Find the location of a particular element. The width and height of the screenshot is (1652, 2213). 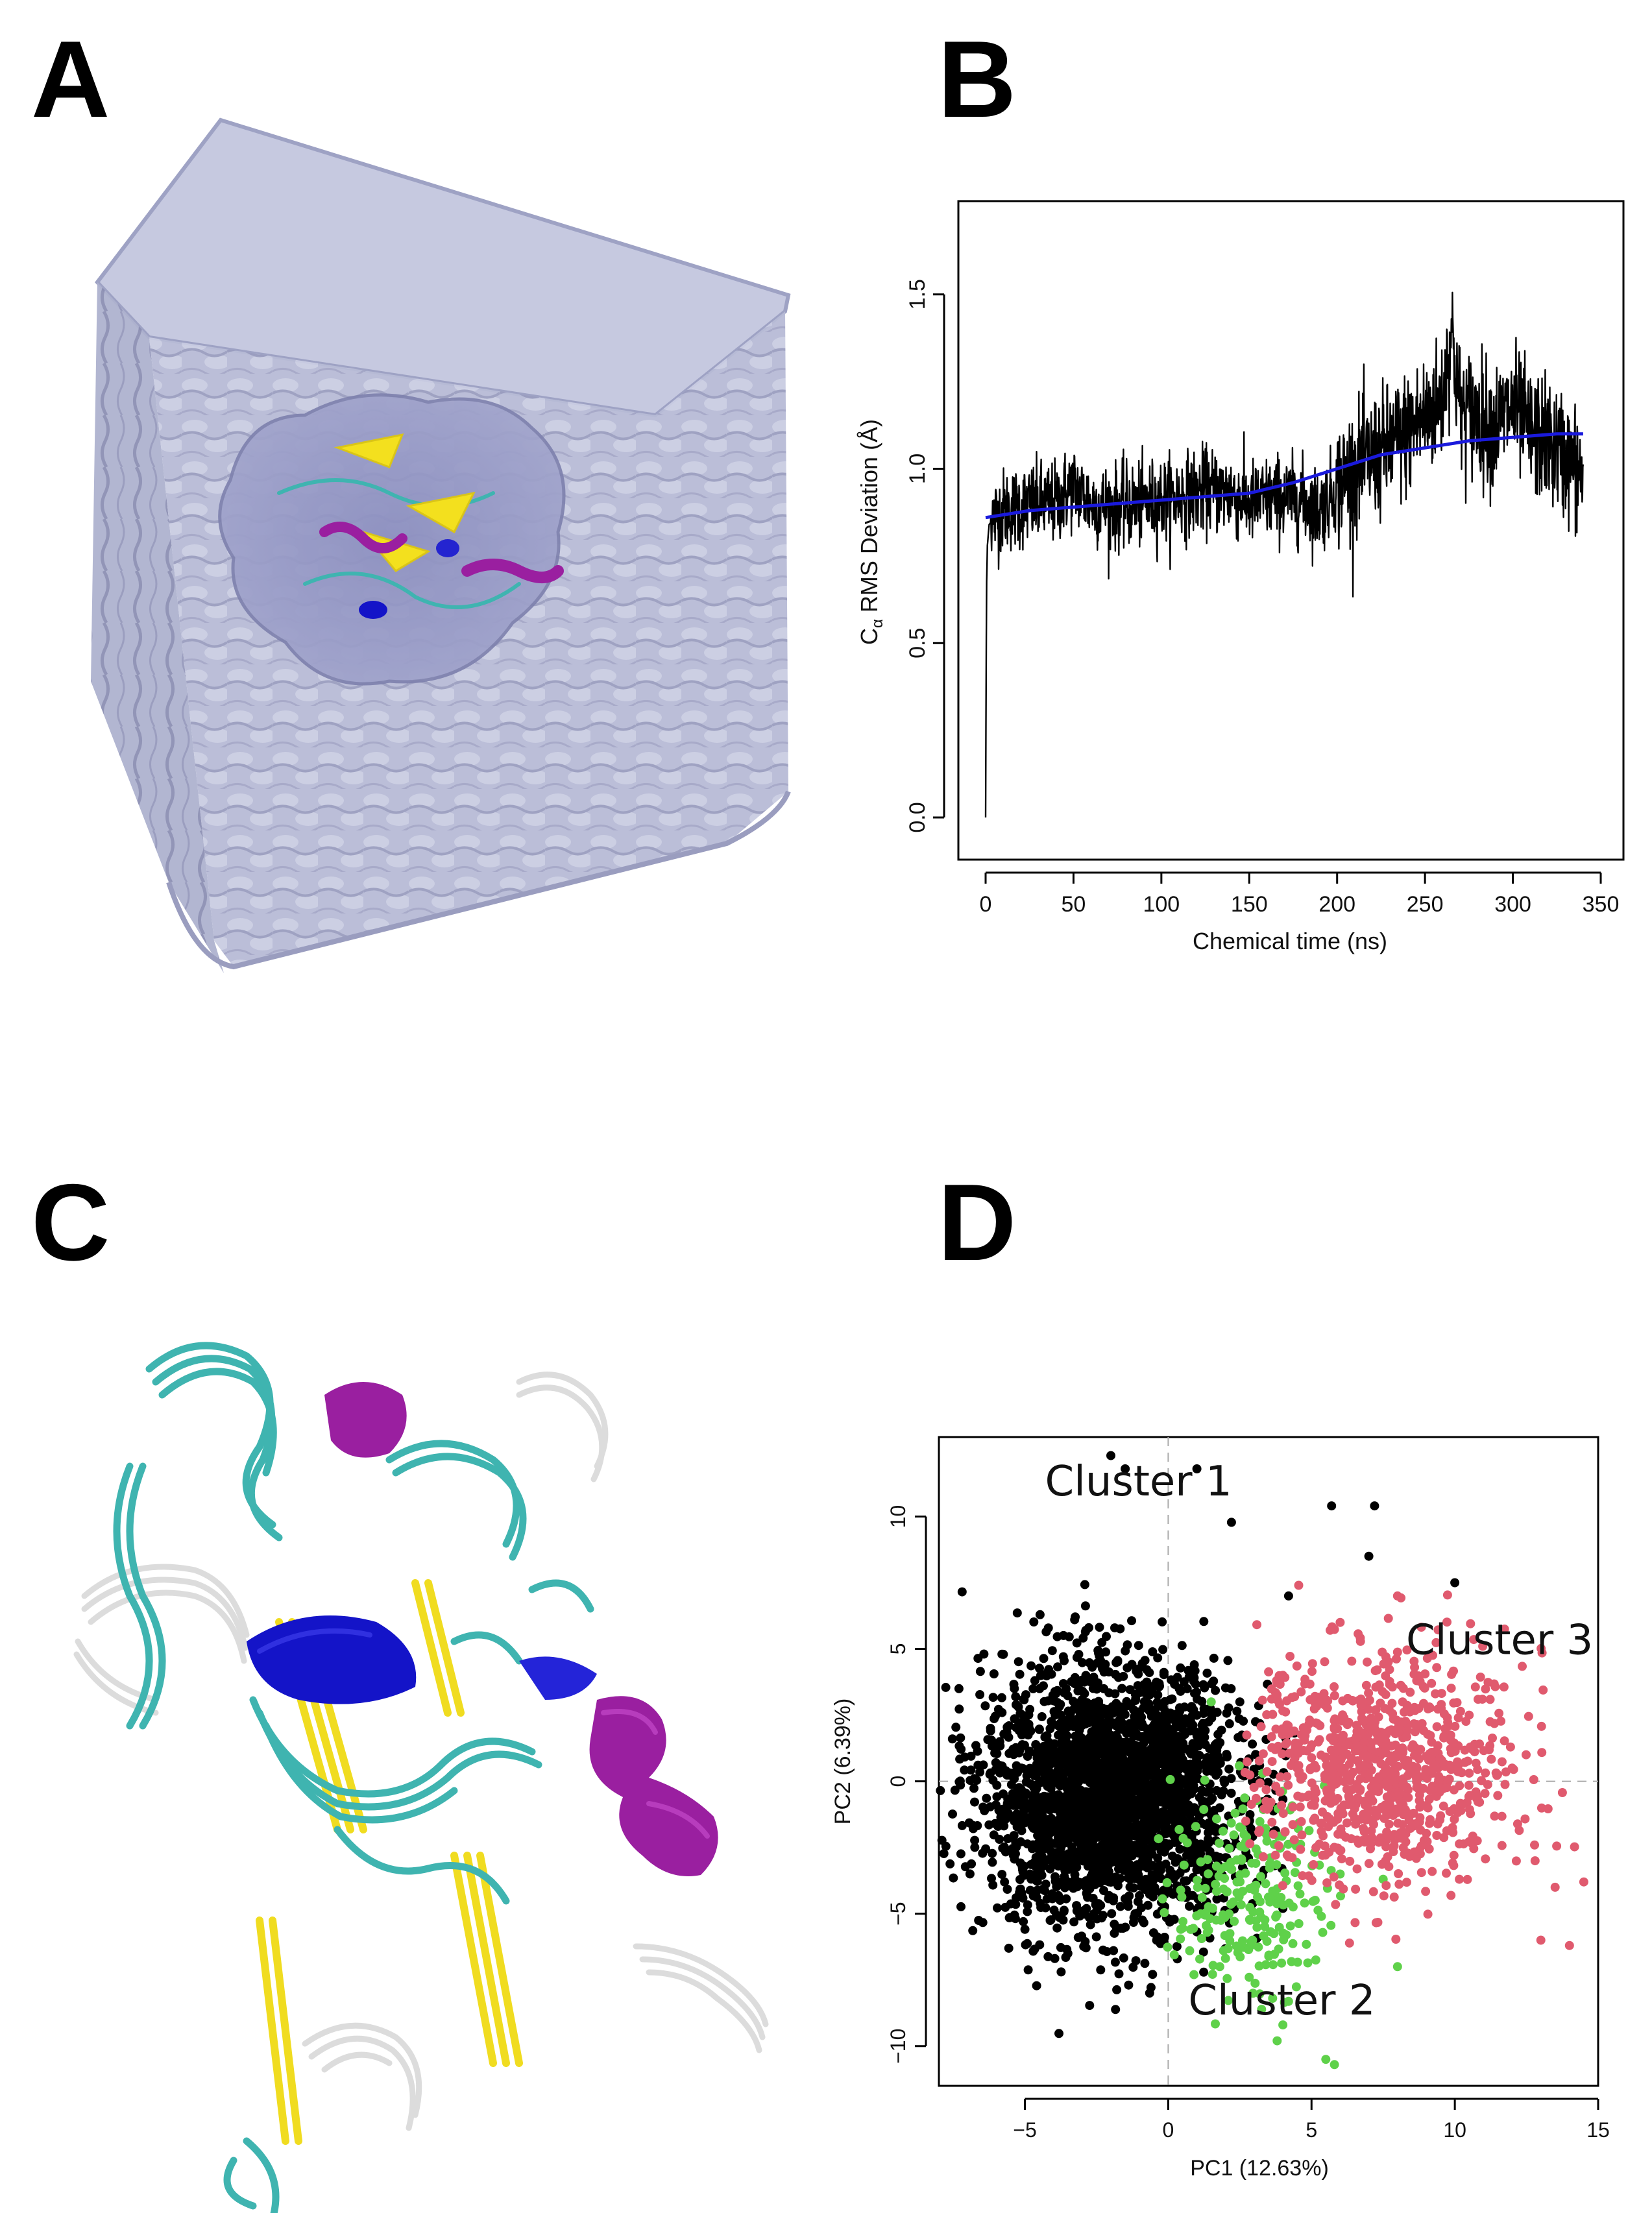

y-tick-label: 0.5 is located at coordinates (917, 643).